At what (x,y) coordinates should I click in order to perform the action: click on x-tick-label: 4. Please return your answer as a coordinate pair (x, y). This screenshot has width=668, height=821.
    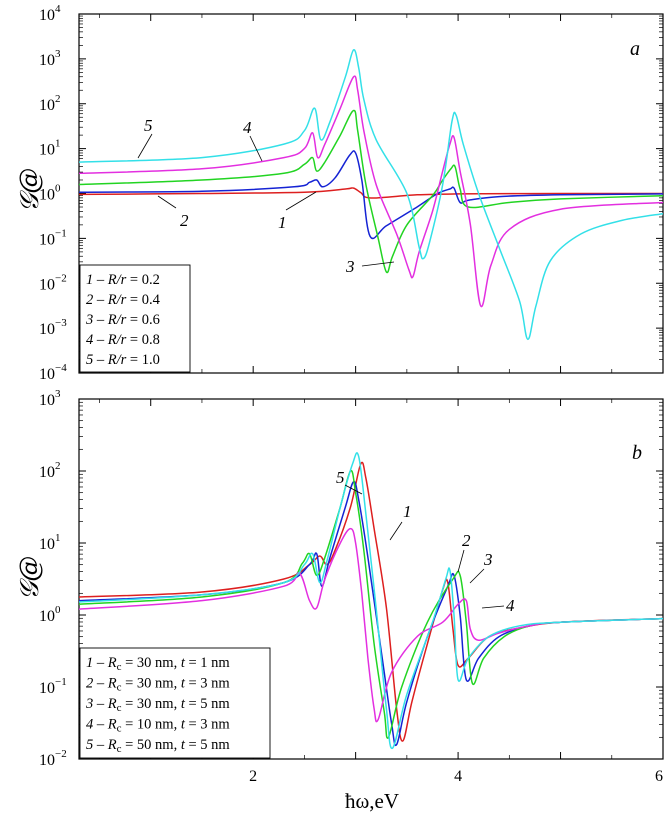
    Looking at the image, I should click on (458, 776).